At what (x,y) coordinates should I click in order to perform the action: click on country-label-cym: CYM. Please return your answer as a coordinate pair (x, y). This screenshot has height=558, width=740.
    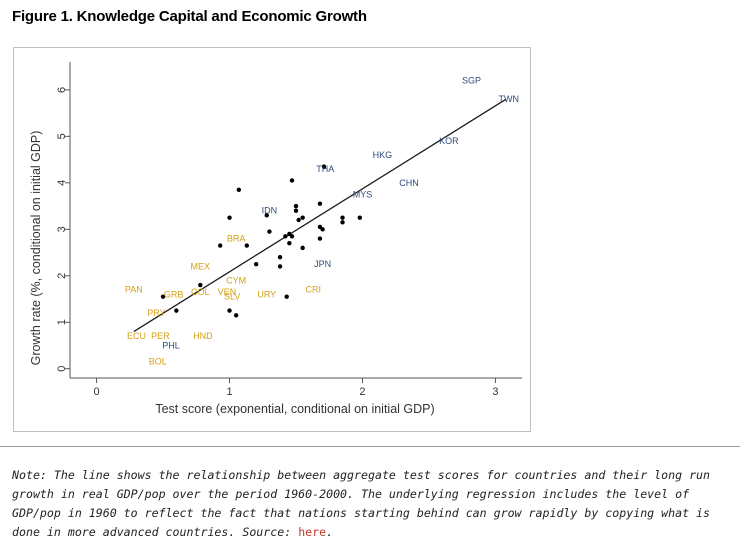
    Looking at the image, I should click on (236, 280).